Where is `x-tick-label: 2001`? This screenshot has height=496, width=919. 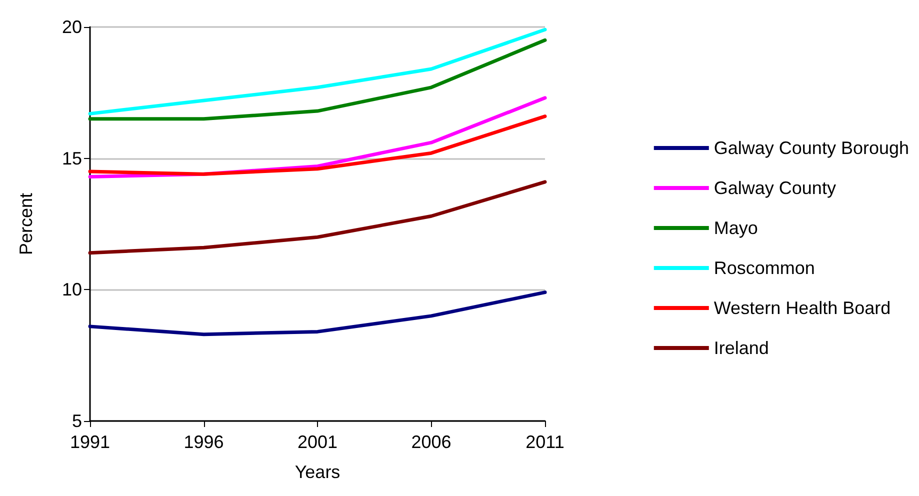 x-tick-label: 2001 is located at coordinates (317, 442).